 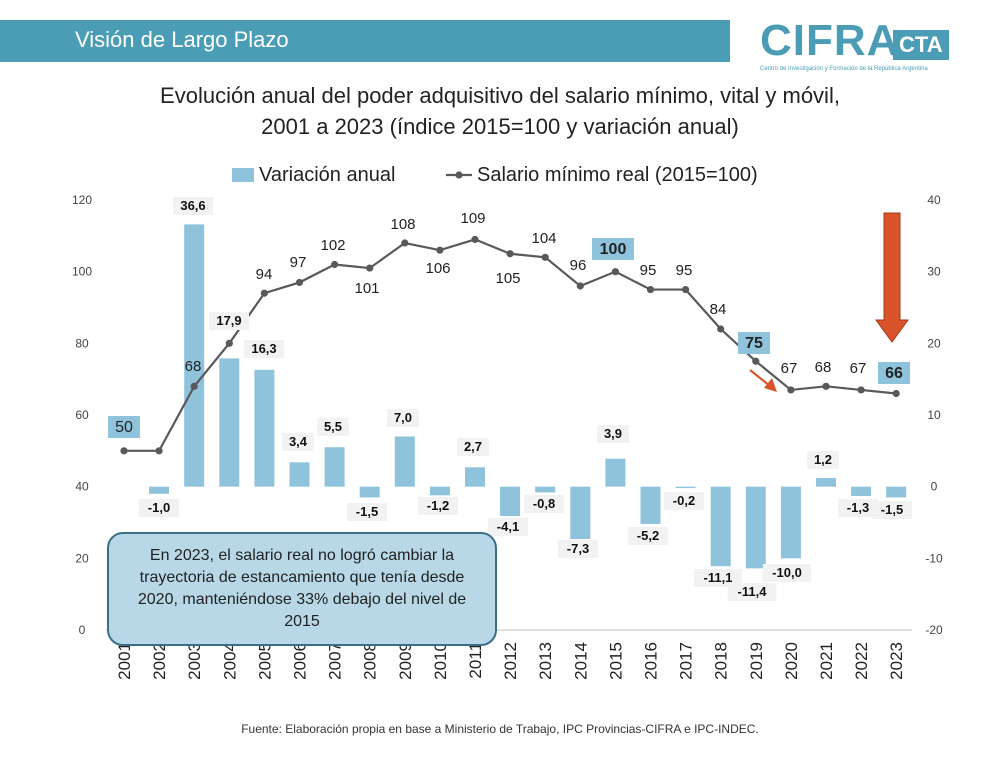 I want to click on left-axis-tick-label: 60, so click(x=82, y=415).